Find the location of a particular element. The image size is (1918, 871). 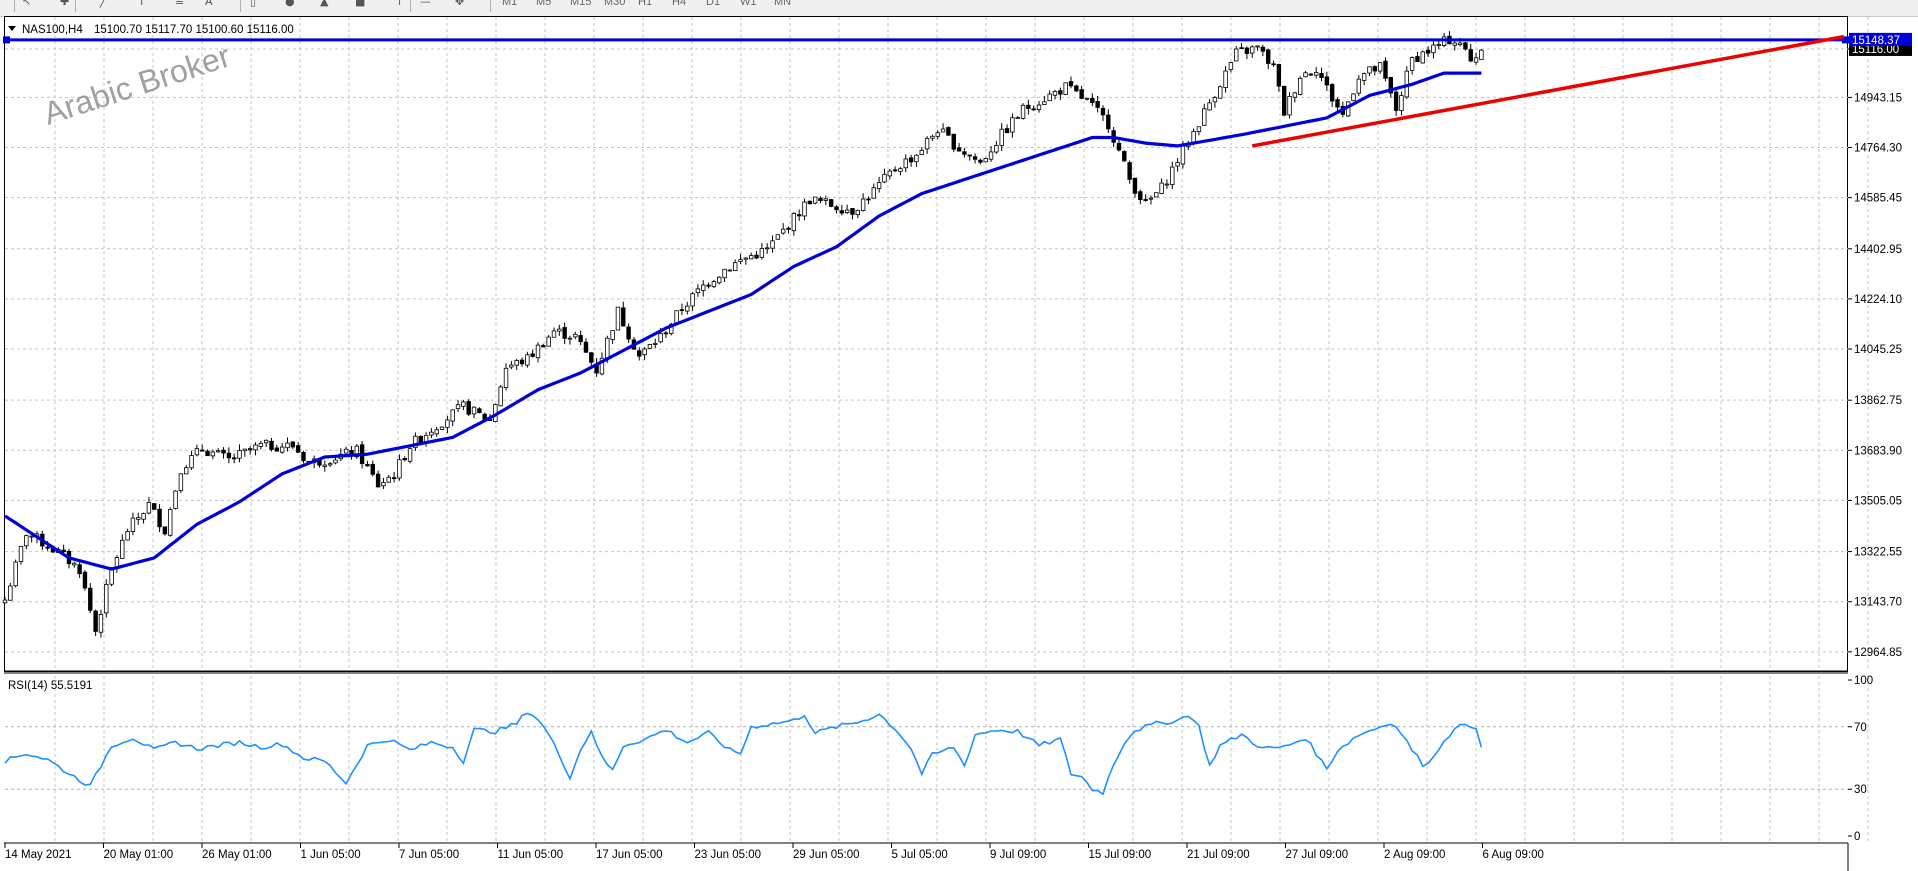

time-tick-label: 5 Jul 05:00 is located at coordinates (920, 855).